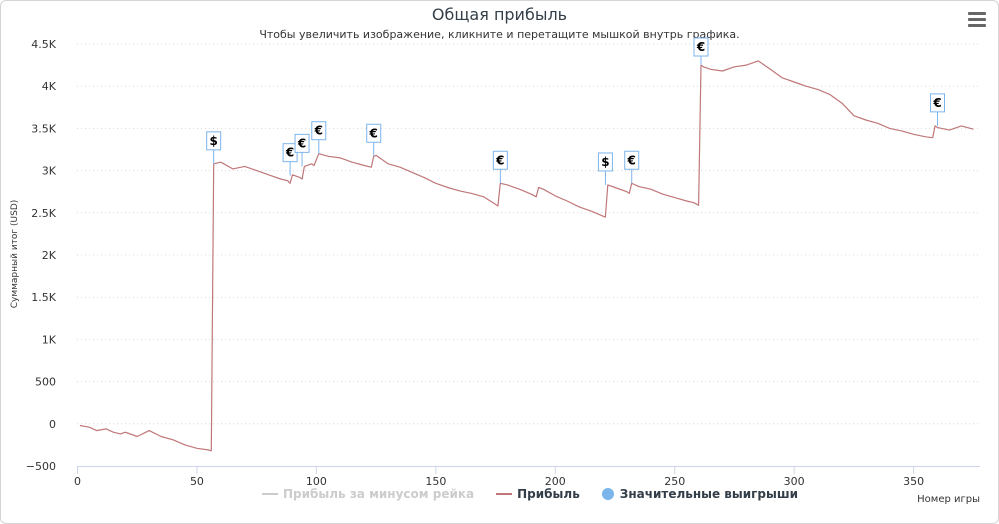 This screenshot has height=524, width=999. I want to click on chart-title: Общая прибыль, so click(499, 14).